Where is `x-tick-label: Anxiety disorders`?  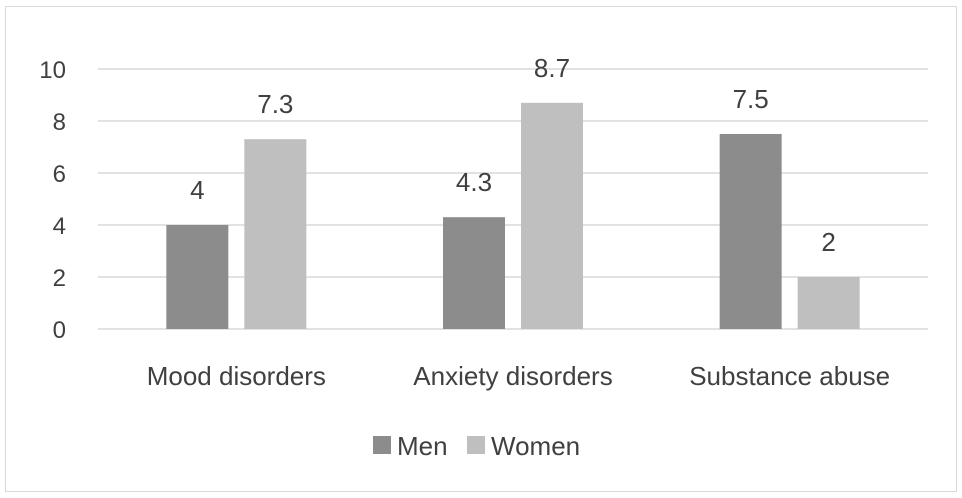 x-tick-label: Anxiety disorders is located at coordinates (512, 376).